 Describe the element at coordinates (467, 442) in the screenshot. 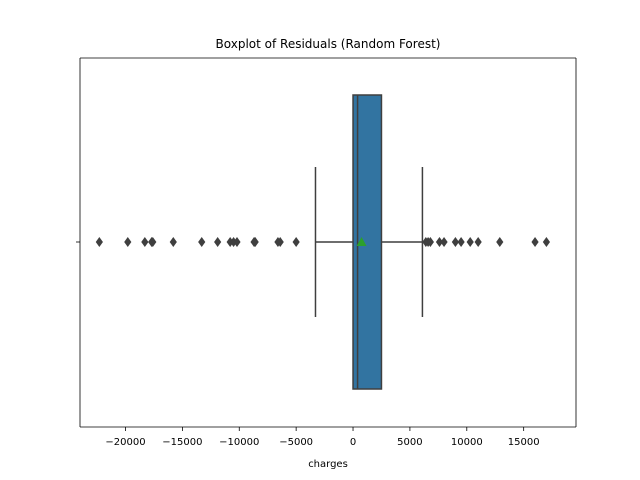

I see `x-tick-label: 10000` at that location.